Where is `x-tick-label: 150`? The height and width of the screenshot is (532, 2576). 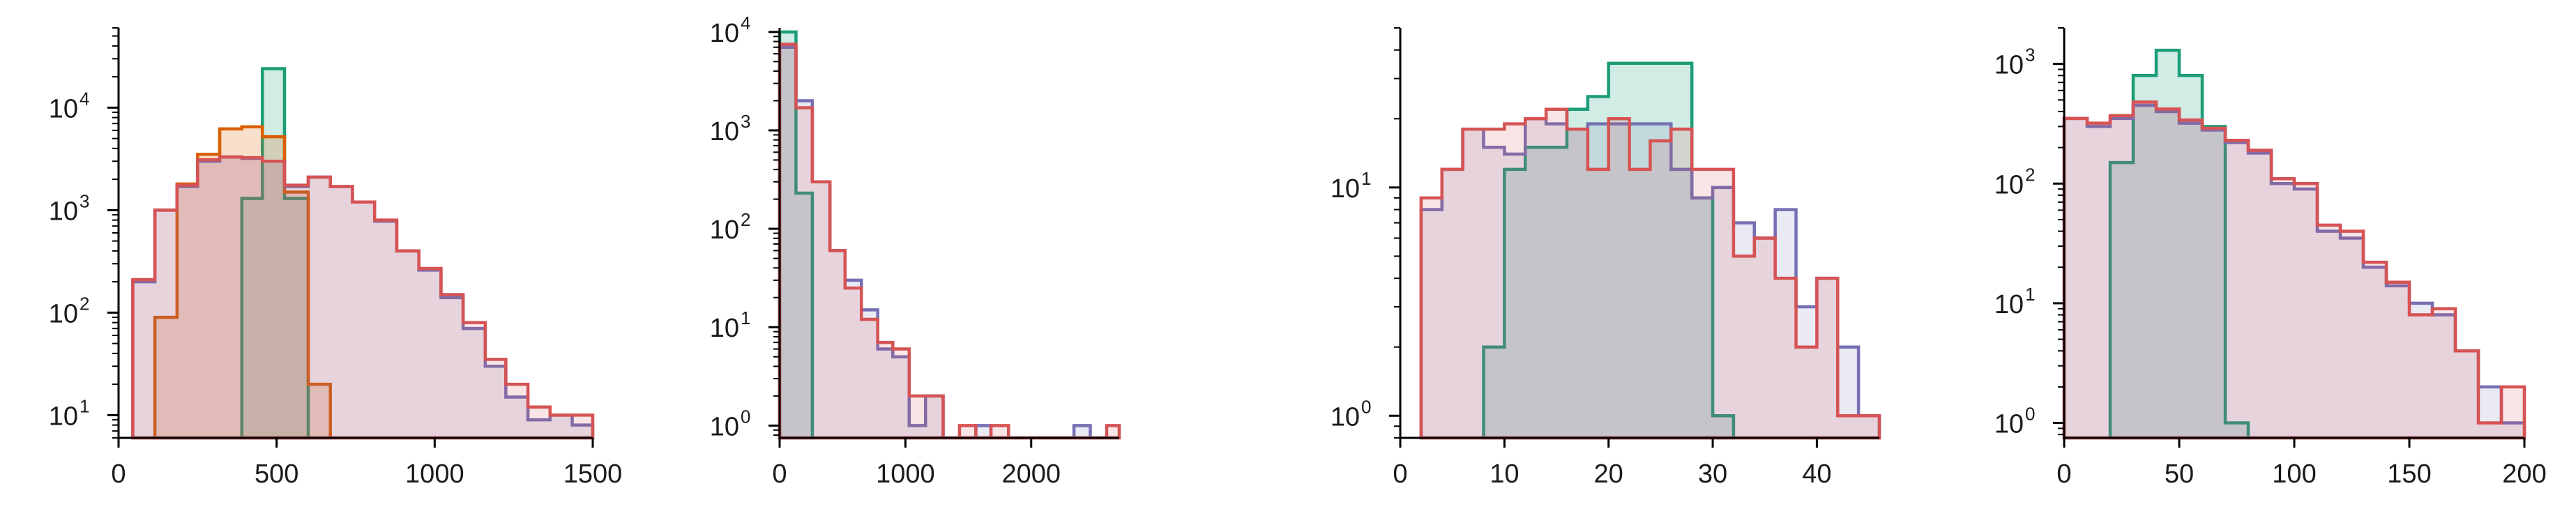 x-tick-label: 150 is located at coordinates (2409, 474).